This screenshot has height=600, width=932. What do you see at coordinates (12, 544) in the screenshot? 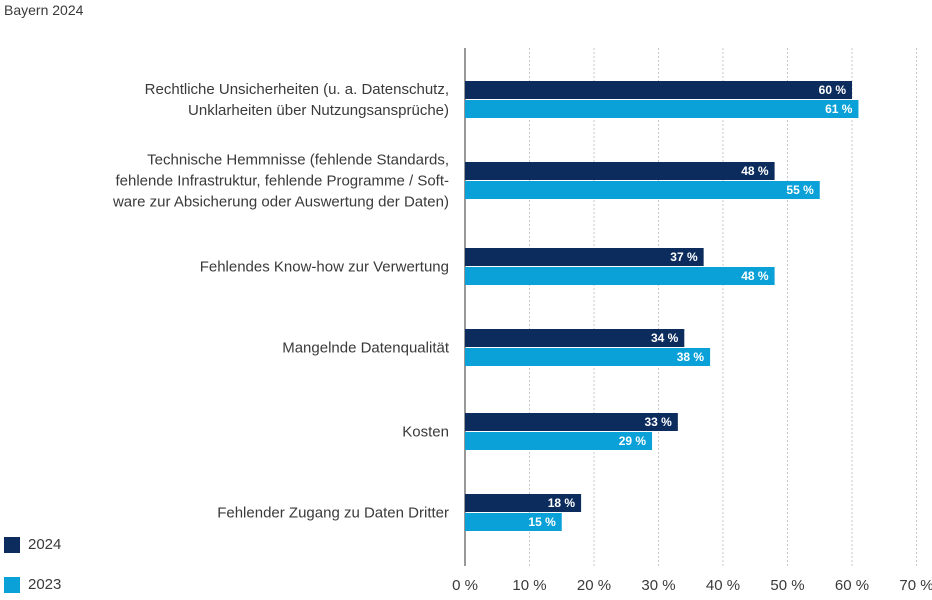
I see `legend-swatch-2024` at bounding box center [12, 544].